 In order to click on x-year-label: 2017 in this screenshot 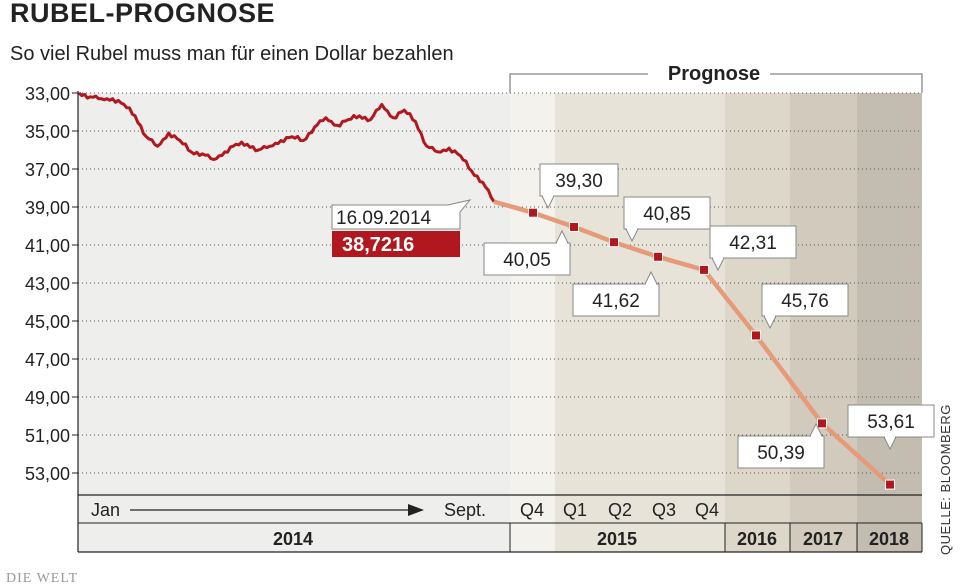, I will do `click(823, 539)`.